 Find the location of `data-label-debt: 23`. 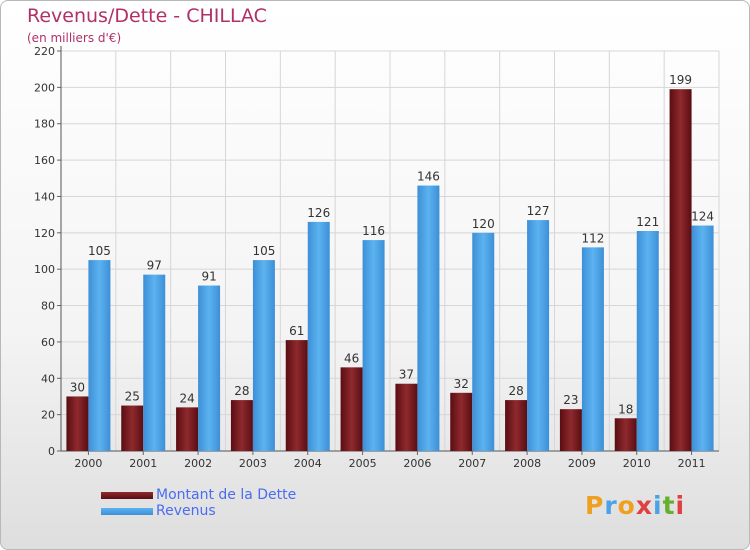

data-label-debt: 23 is located at coordinates (570, 400).